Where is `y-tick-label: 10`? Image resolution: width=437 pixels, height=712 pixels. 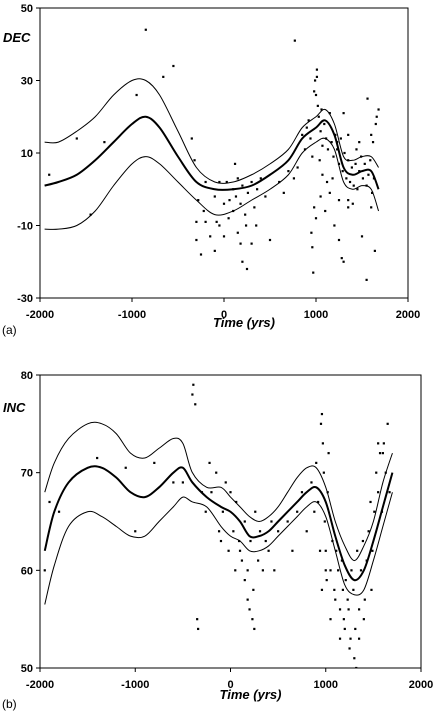
y-tick-label: 10 is located at coordinates (27, 154).